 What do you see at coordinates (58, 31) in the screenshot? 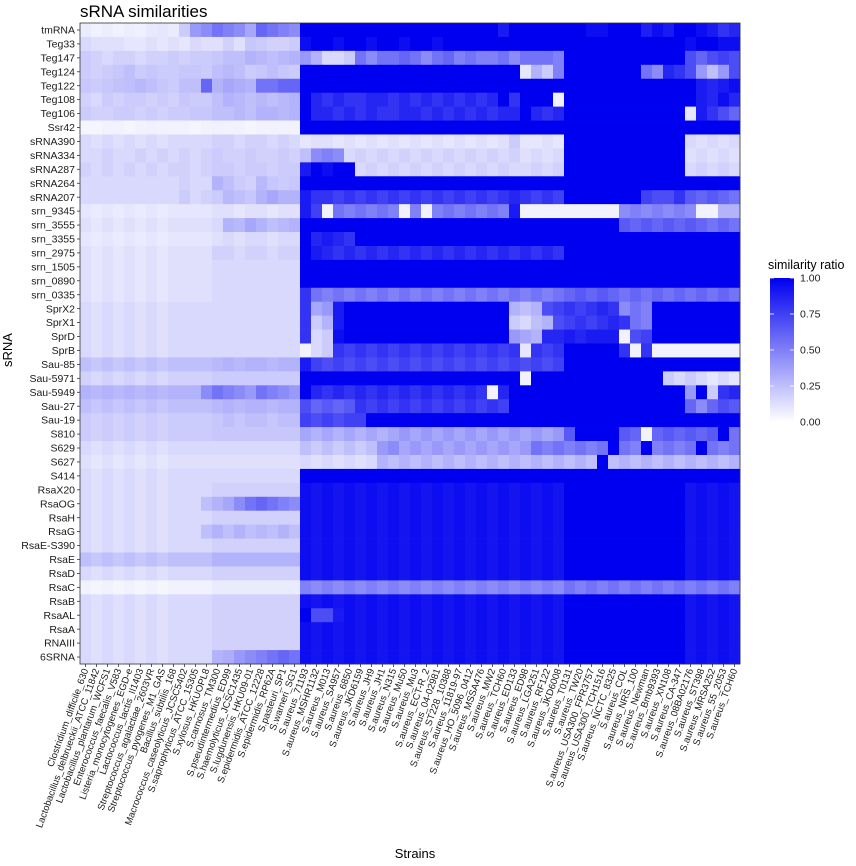
I see `y-tick-label: tmRNA` at bounding box center [58, 31].